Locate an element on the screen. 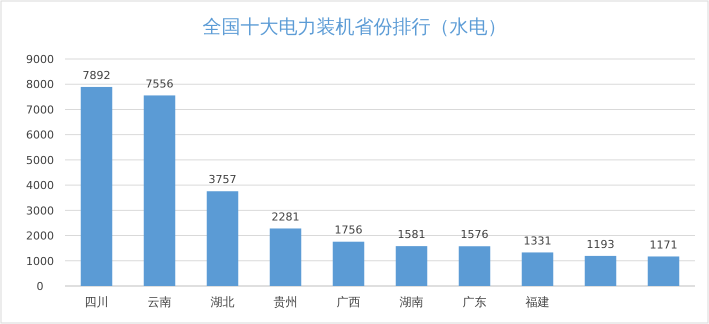 The width and height of the screenshot is (709, 324). data-label: 1581 is located at coordinates (412, 235).